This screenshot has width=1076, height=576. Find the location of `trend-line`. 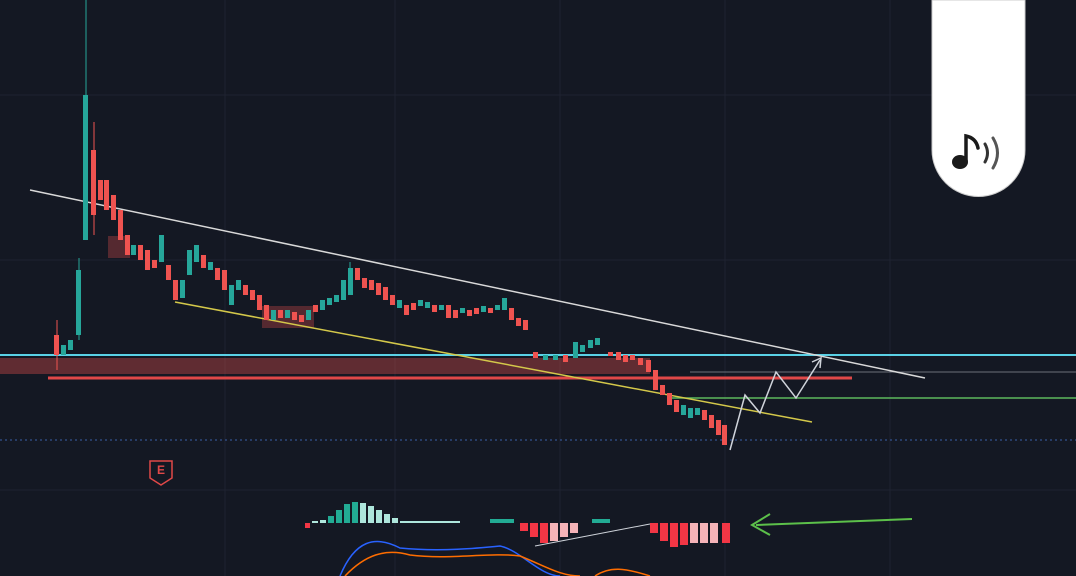

trend-line is located at coordinates (493, 362).